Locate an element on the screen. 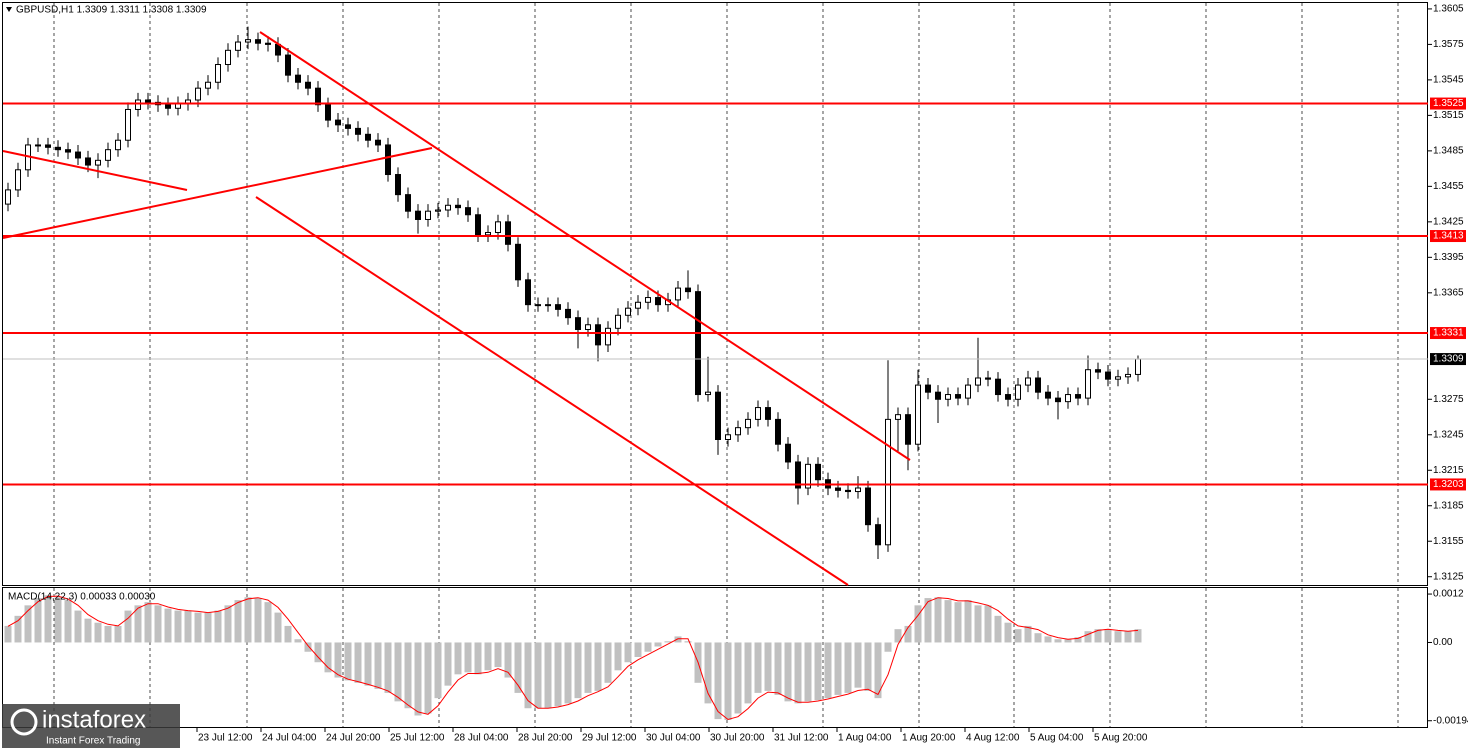  macd-signal is located at coordinates (573, 658).